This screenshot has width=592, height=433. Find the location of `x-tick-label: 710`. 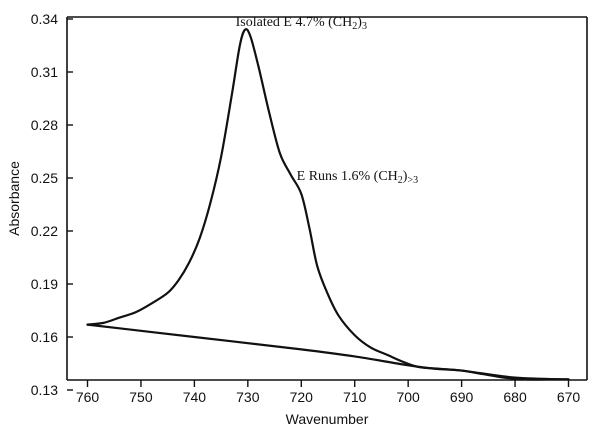

x-tick-label: 710 is located at coordinates (355, 397).